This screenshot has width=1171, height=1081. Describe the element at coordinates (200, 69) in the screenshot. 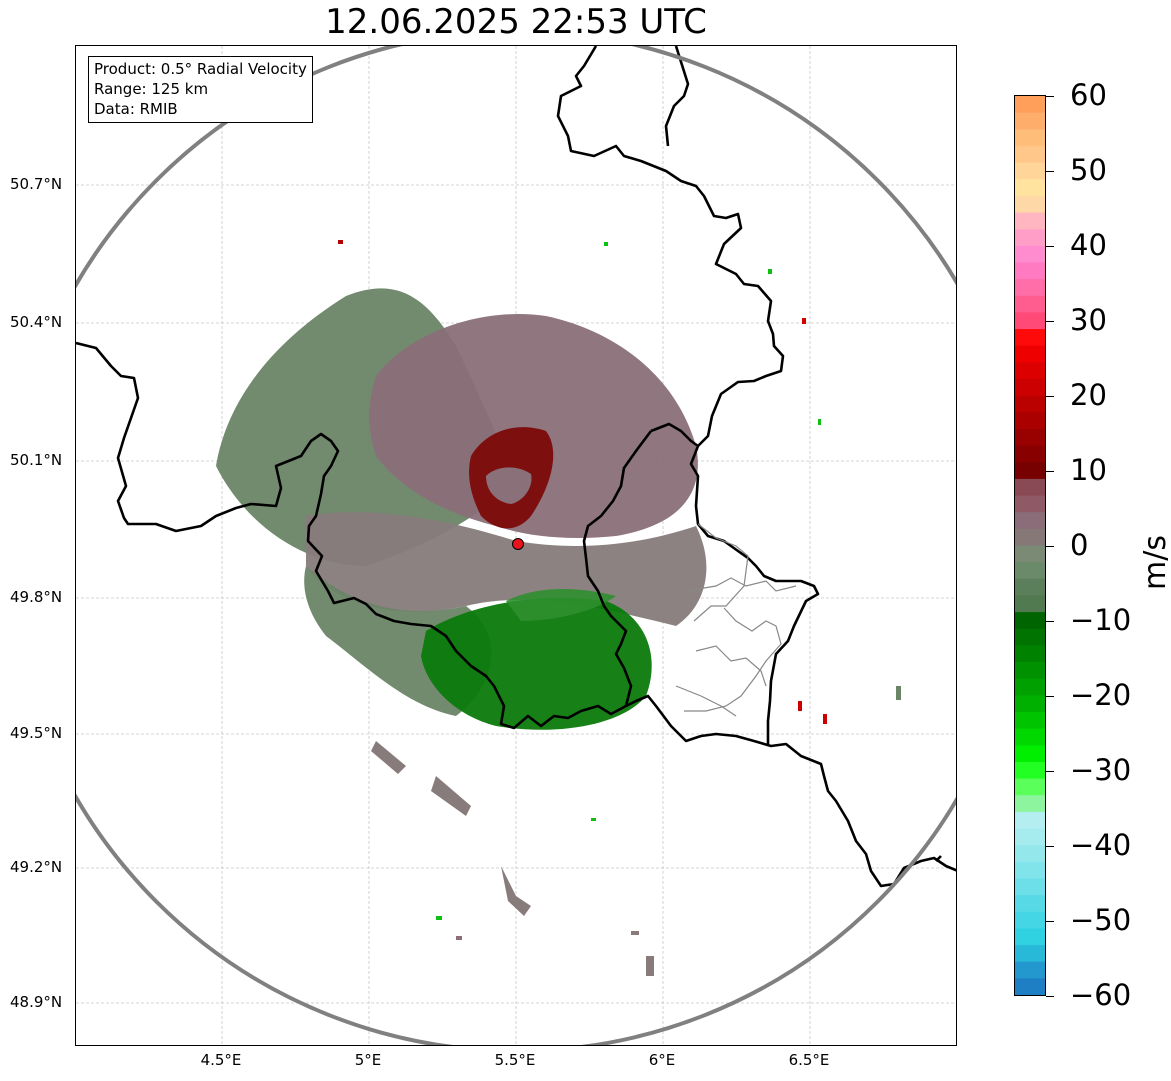

I see `product-label: Product: 0.5° Radial Velocity` at that location.